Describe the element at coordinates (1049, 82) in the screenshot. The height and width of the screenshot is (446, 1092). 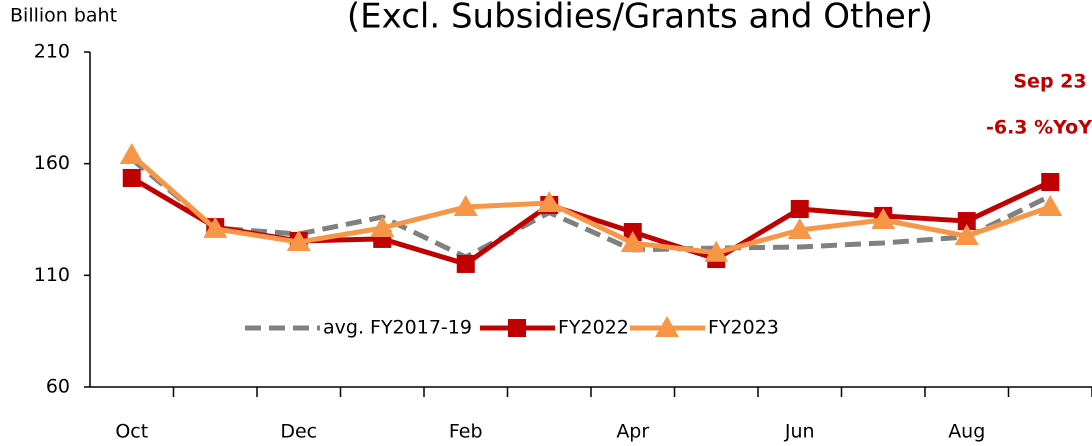
I see `annotation: Sep 23` at that location.